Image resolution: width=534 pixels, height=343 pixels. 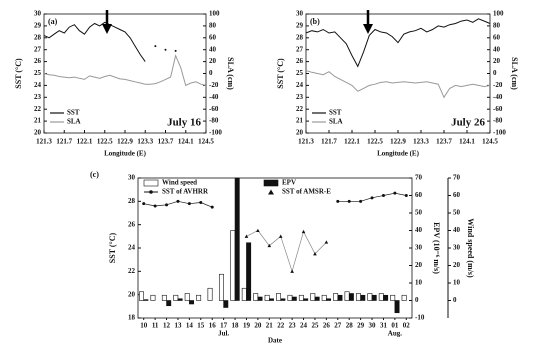 I want to click on y3-tick-label: 40, so click(x=457, y=230).